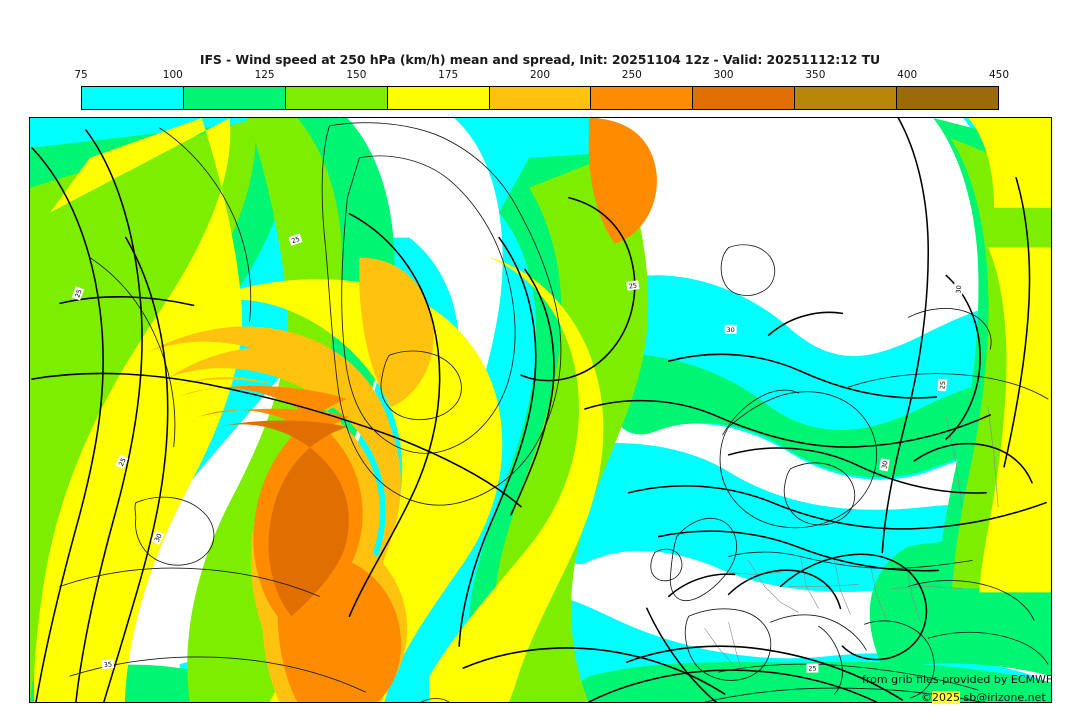 The height and width of the screenshot is (718, 1080). Describe the element at coordinates (132, 352) in the screenshot. I see `coastline-labrador` at that location.